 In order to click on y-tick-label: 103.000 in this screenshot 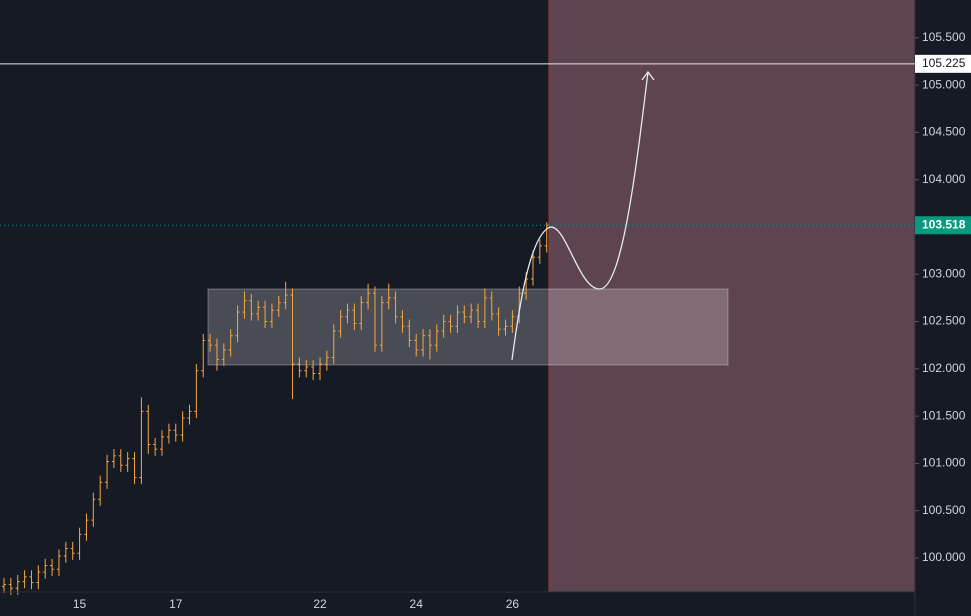, I will do `click(944, 273)`.